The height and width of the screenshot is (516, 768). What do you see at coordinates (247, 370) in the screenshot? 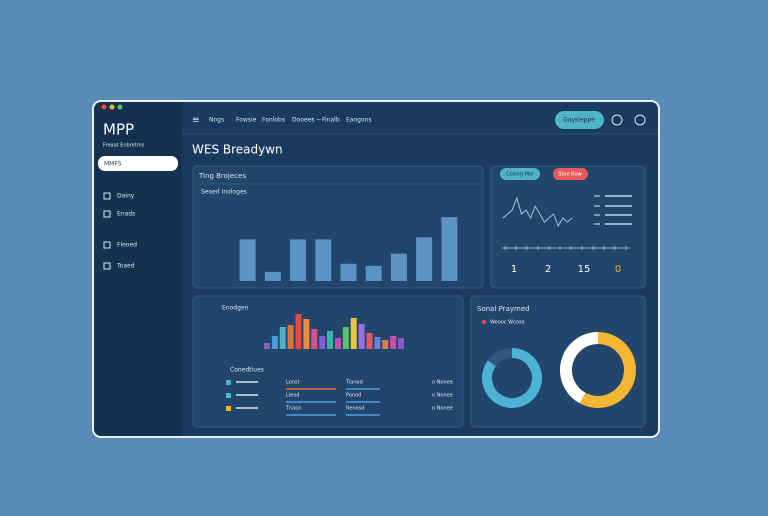
I see `list-title: Conedtiues` at bounding box center [247, 370].